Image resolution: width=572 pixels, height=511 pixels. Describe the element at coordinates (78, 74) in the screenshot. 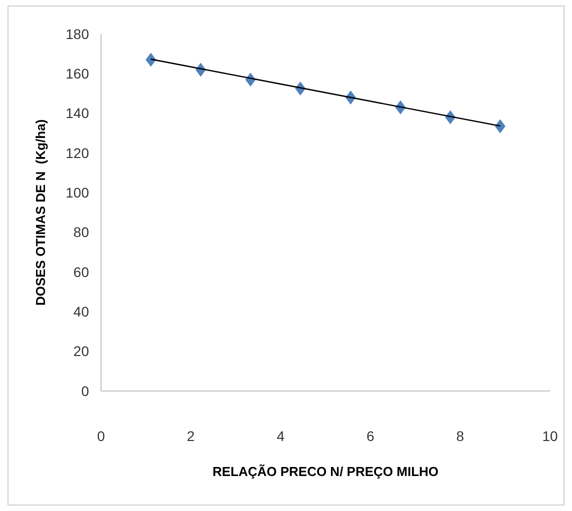

I see `y-tick-label: 160` at that location.